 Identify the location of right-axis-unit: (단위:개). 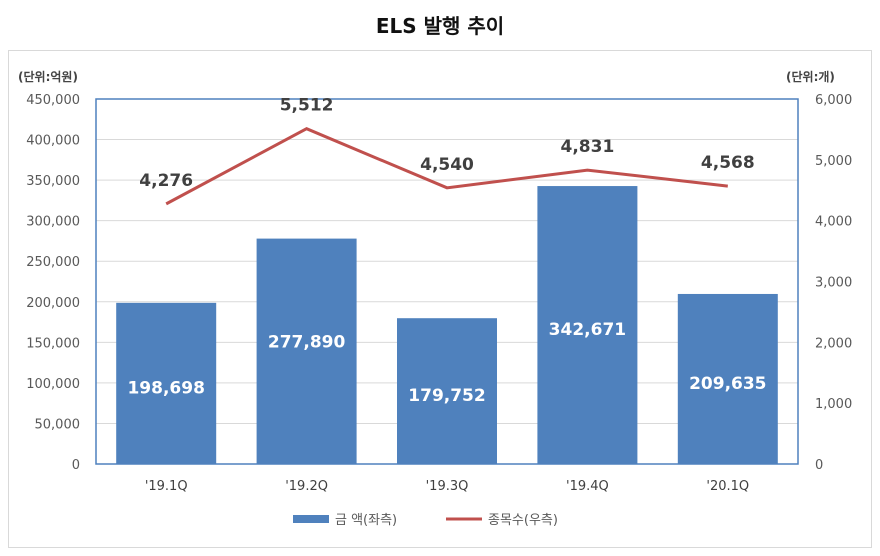
(810, 77).